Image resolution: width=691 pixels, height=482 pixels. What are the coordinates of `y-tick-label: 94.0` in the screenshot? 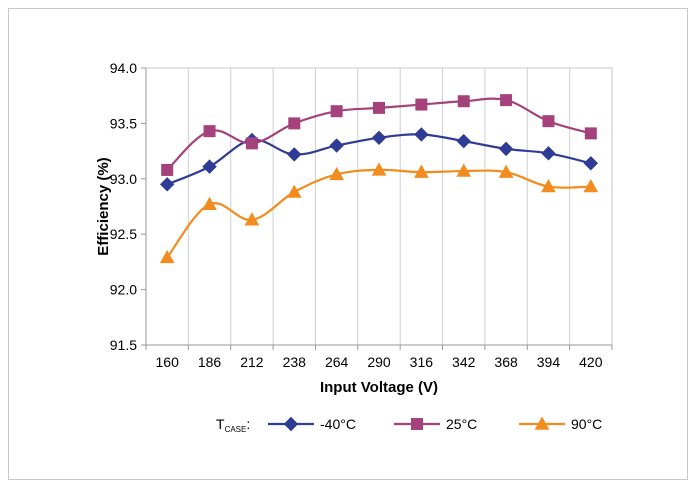 It's located at (123, 68).